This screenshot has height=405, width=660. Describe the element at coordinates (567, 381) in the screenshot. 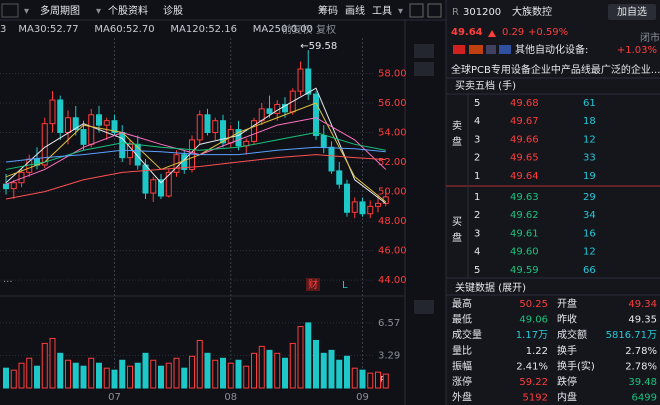

I see `key-label: 跌停` at that location.